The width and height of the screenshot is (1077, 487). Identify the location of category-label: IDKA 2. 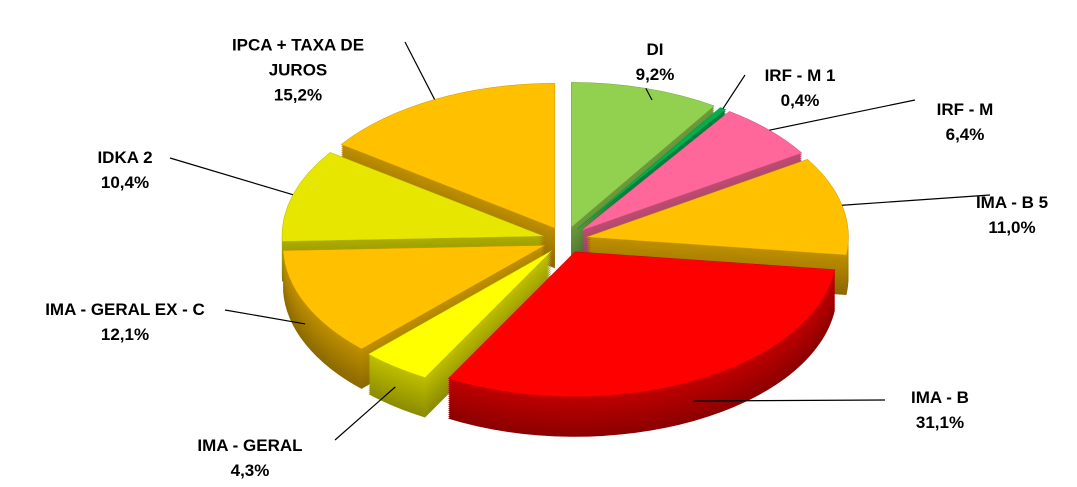
(125, 157).